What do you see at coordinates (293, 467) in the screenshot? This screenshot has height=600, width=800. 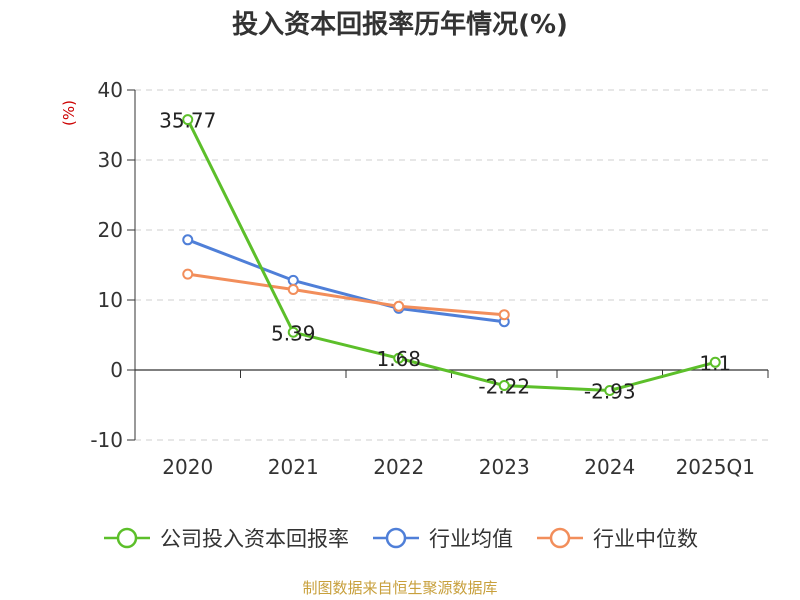 I see `x-tick-label: 2021` at bounding box center [293, 467].